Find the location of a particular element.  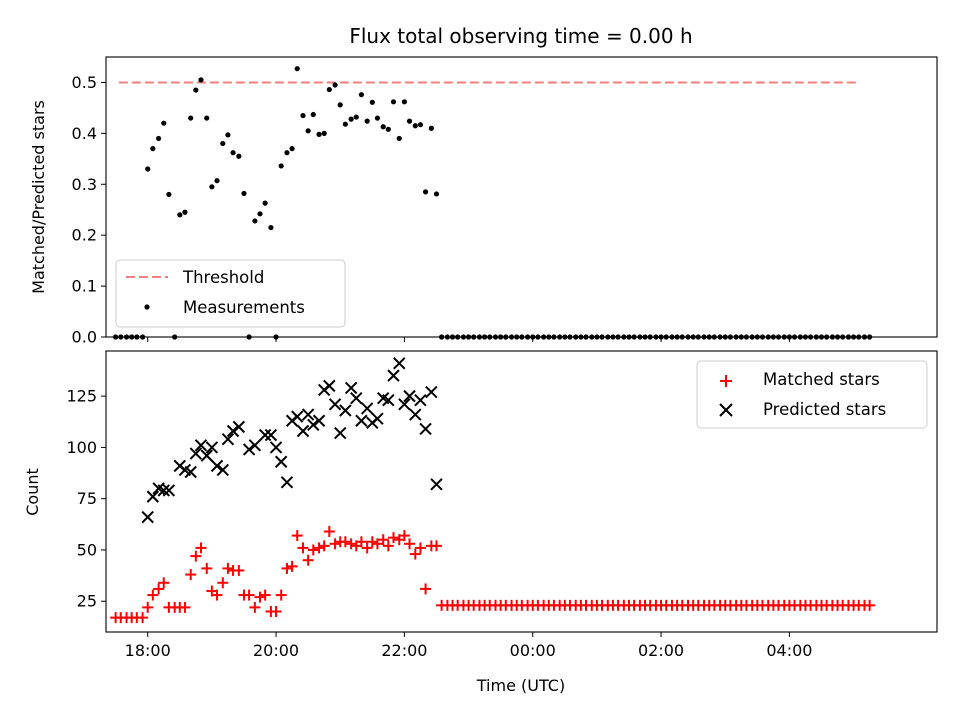

x-tick-label: 22:00 is located at coordinates (404, 650).